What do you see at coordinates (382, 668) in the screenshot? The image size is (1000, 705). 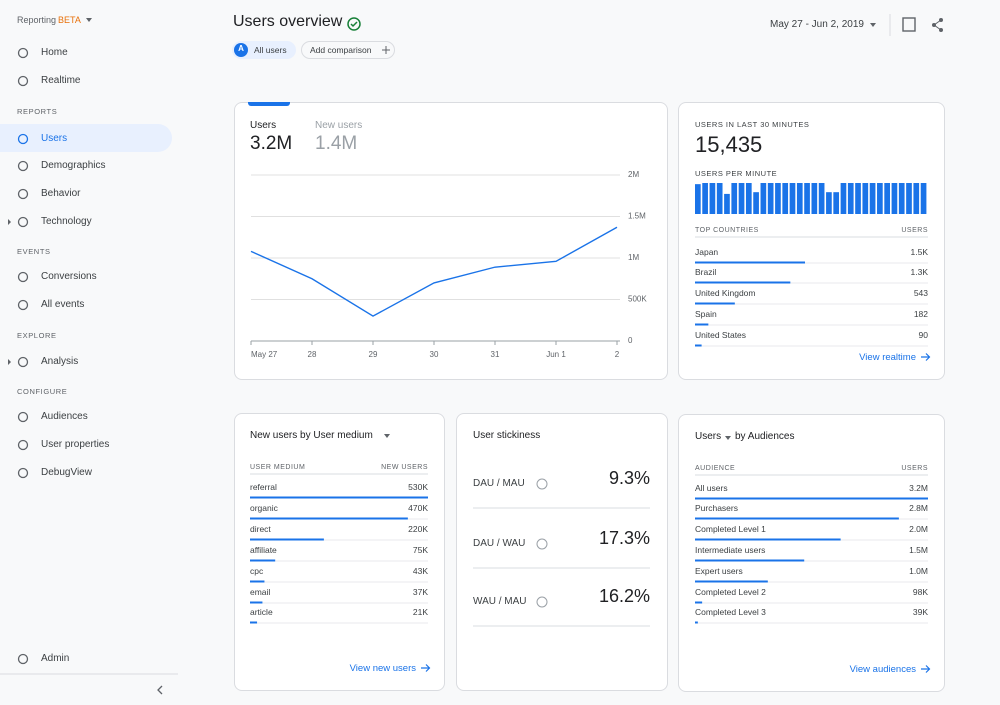 I see `link: View new users` at bounding box center [382, 668].